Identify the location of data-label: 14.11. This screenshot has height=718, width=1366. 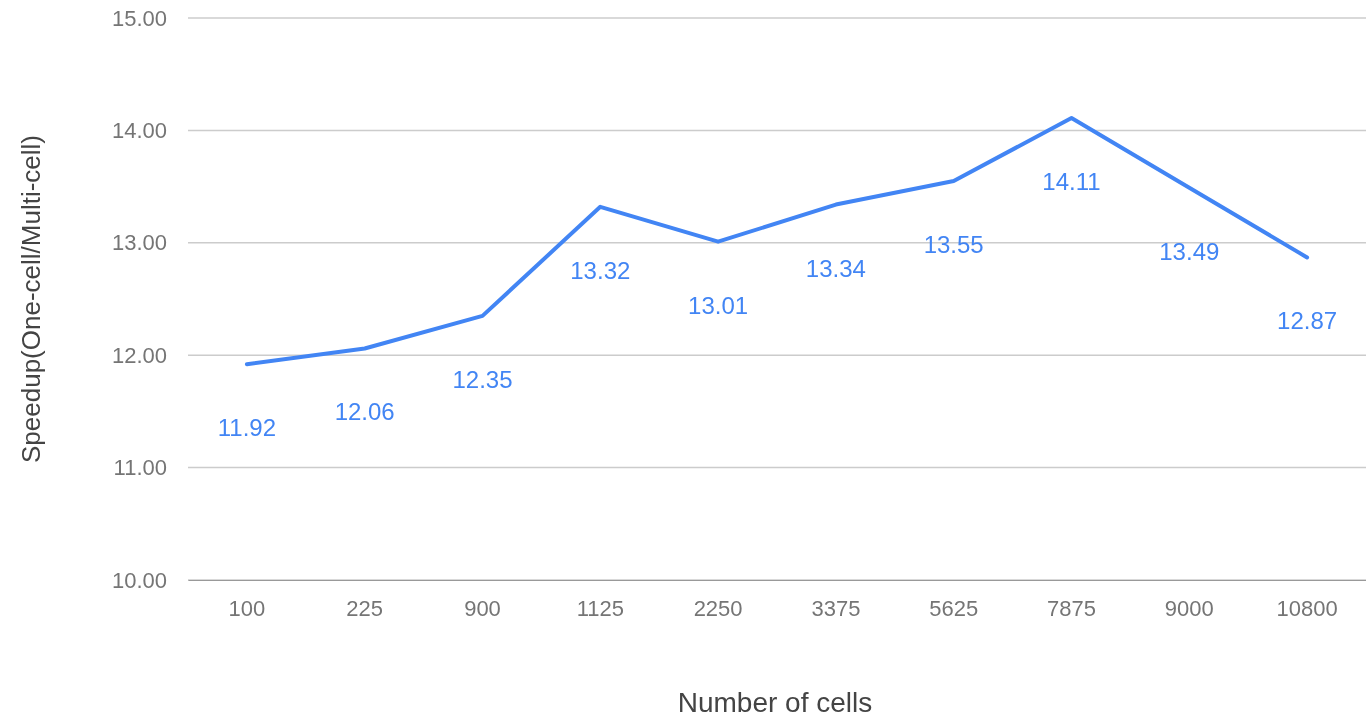
(1071, 182).